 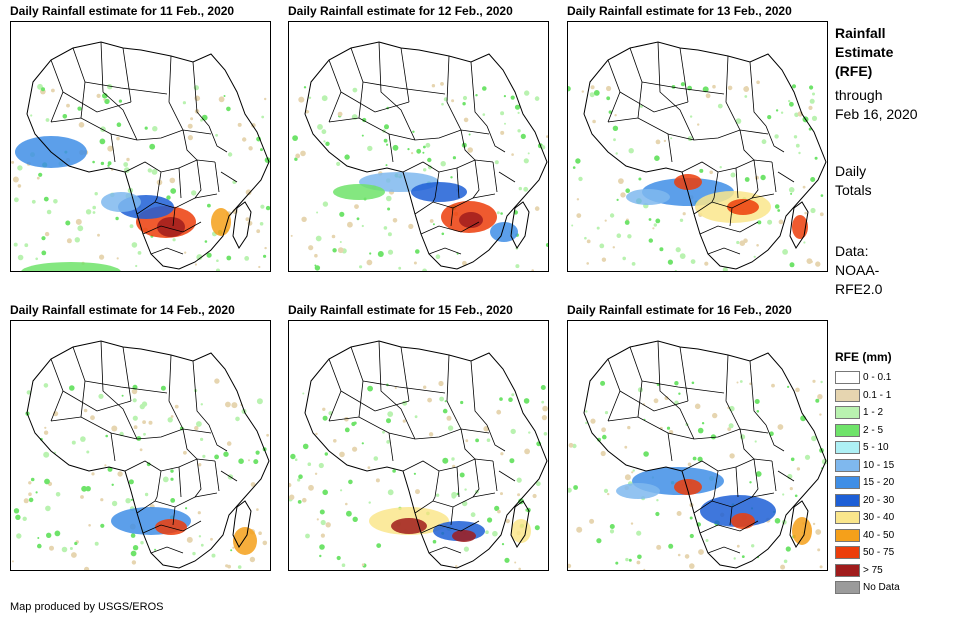 I want to click on daily-totals-label: Daily Totals, so click(x=853, y=181).